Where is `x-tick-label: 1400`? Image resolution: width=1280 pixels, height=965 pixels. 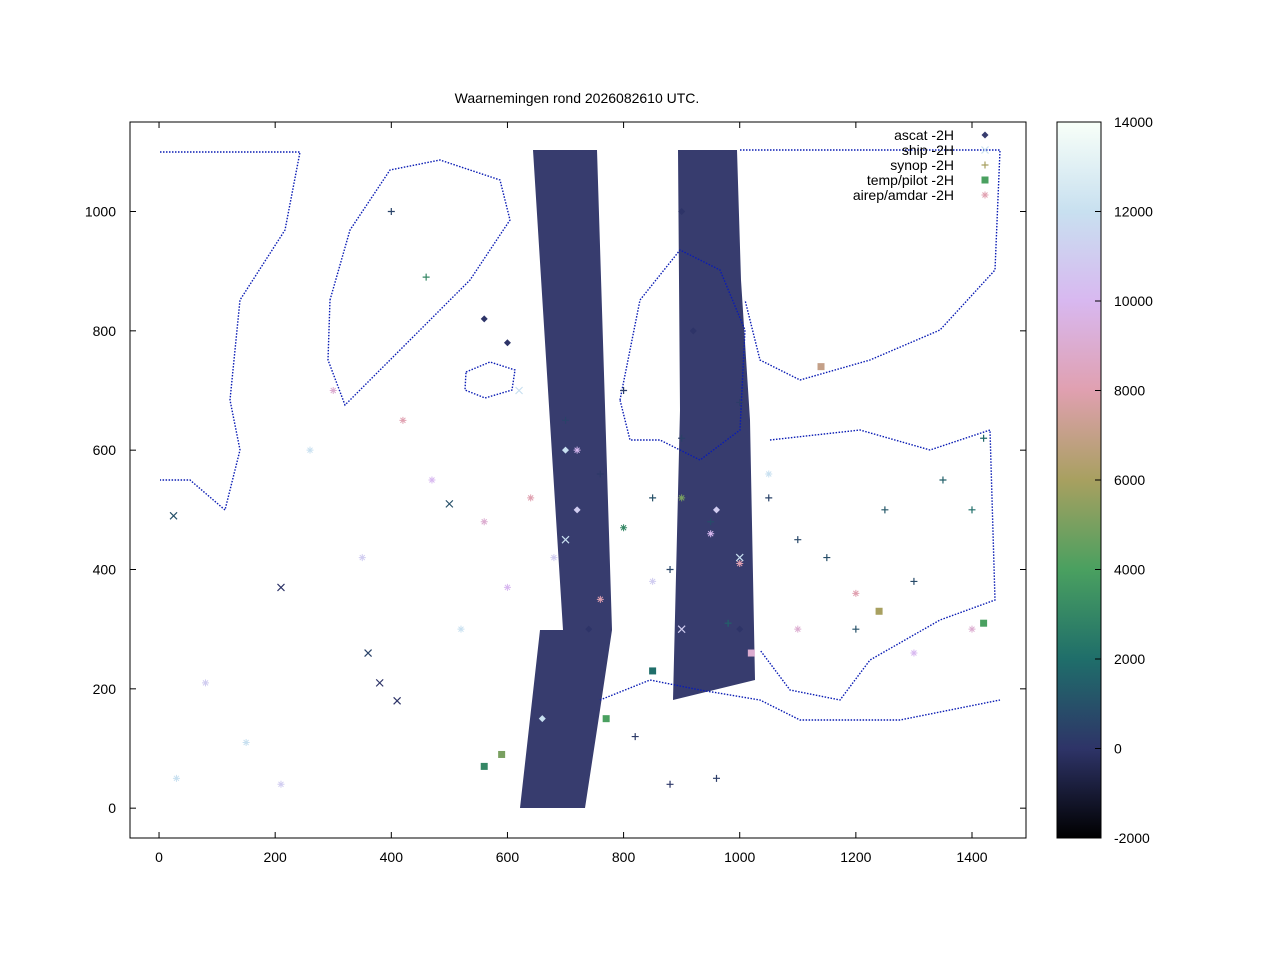 x-tick-label: 1400 is located at coordinates (971, 857).